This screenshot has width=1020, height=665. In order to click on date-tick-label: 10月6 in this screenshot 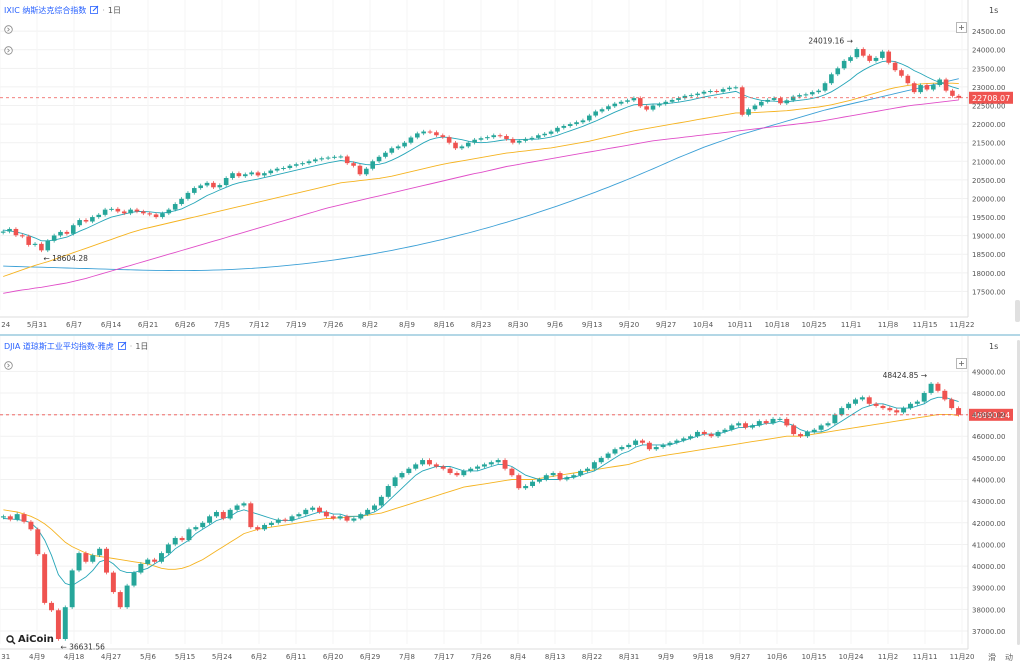, I will do `click(777, 657)`.